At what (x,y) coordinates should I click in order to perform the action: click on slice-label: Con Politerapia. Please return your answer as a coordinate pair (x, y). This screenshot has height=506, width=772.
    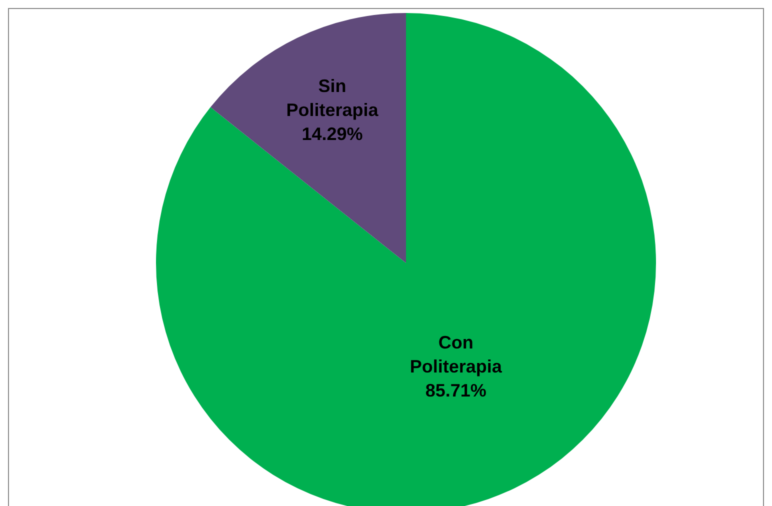
    Looking at the image, I should click on (456, 354).